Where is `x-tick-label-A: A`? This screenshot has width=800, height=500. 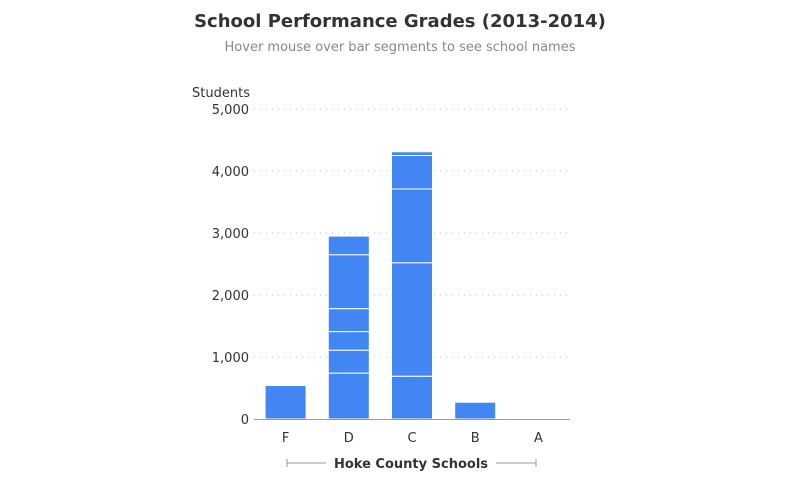 x-tick-label-A: A is located at coordinates (538, 438).